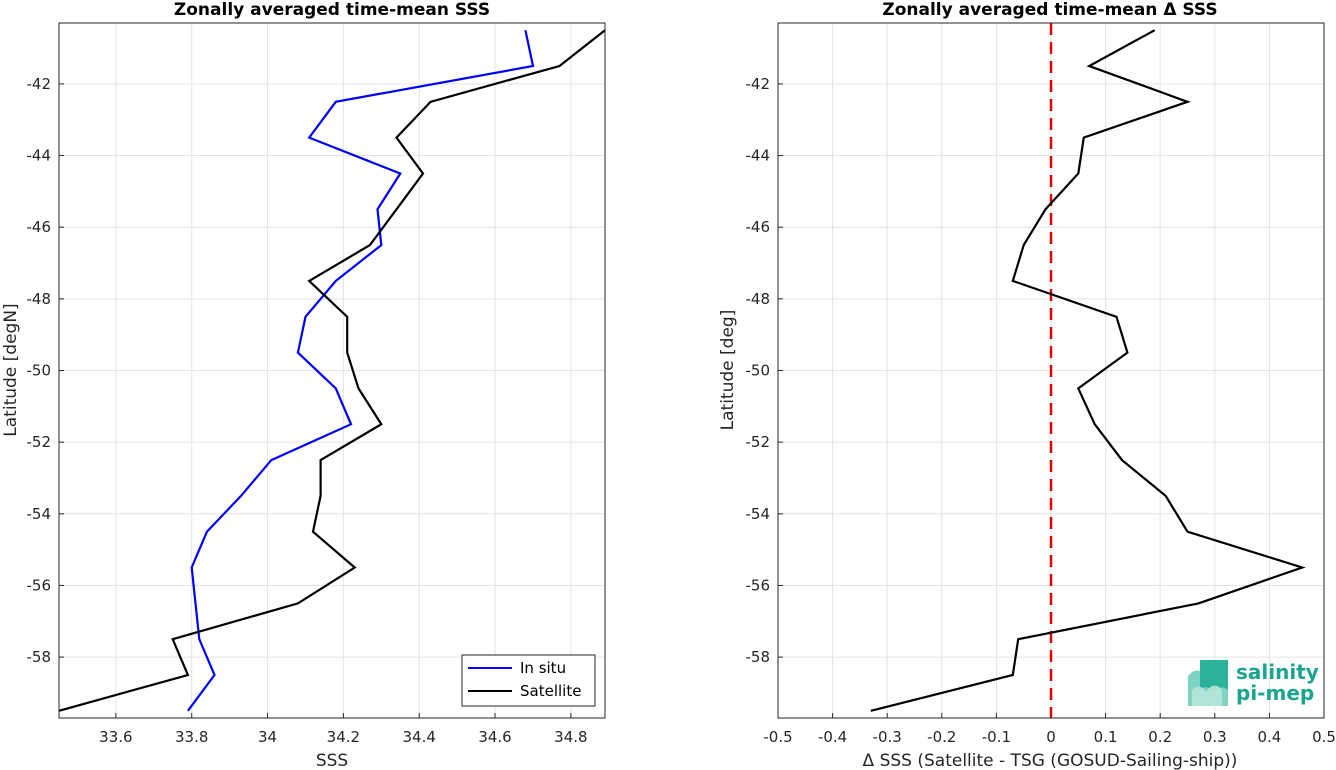 The width and height of the screenshot is (1336, 770). I want to click on left-y-tick-label: -50, so click(39, 371).